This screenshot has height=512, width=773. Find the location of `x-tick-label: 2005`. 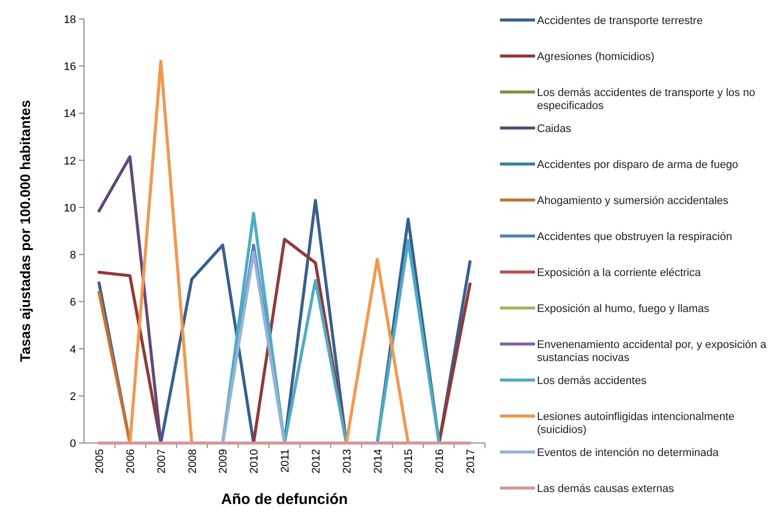

x-tick-label: 2005 is located at coordinates (100, 461).